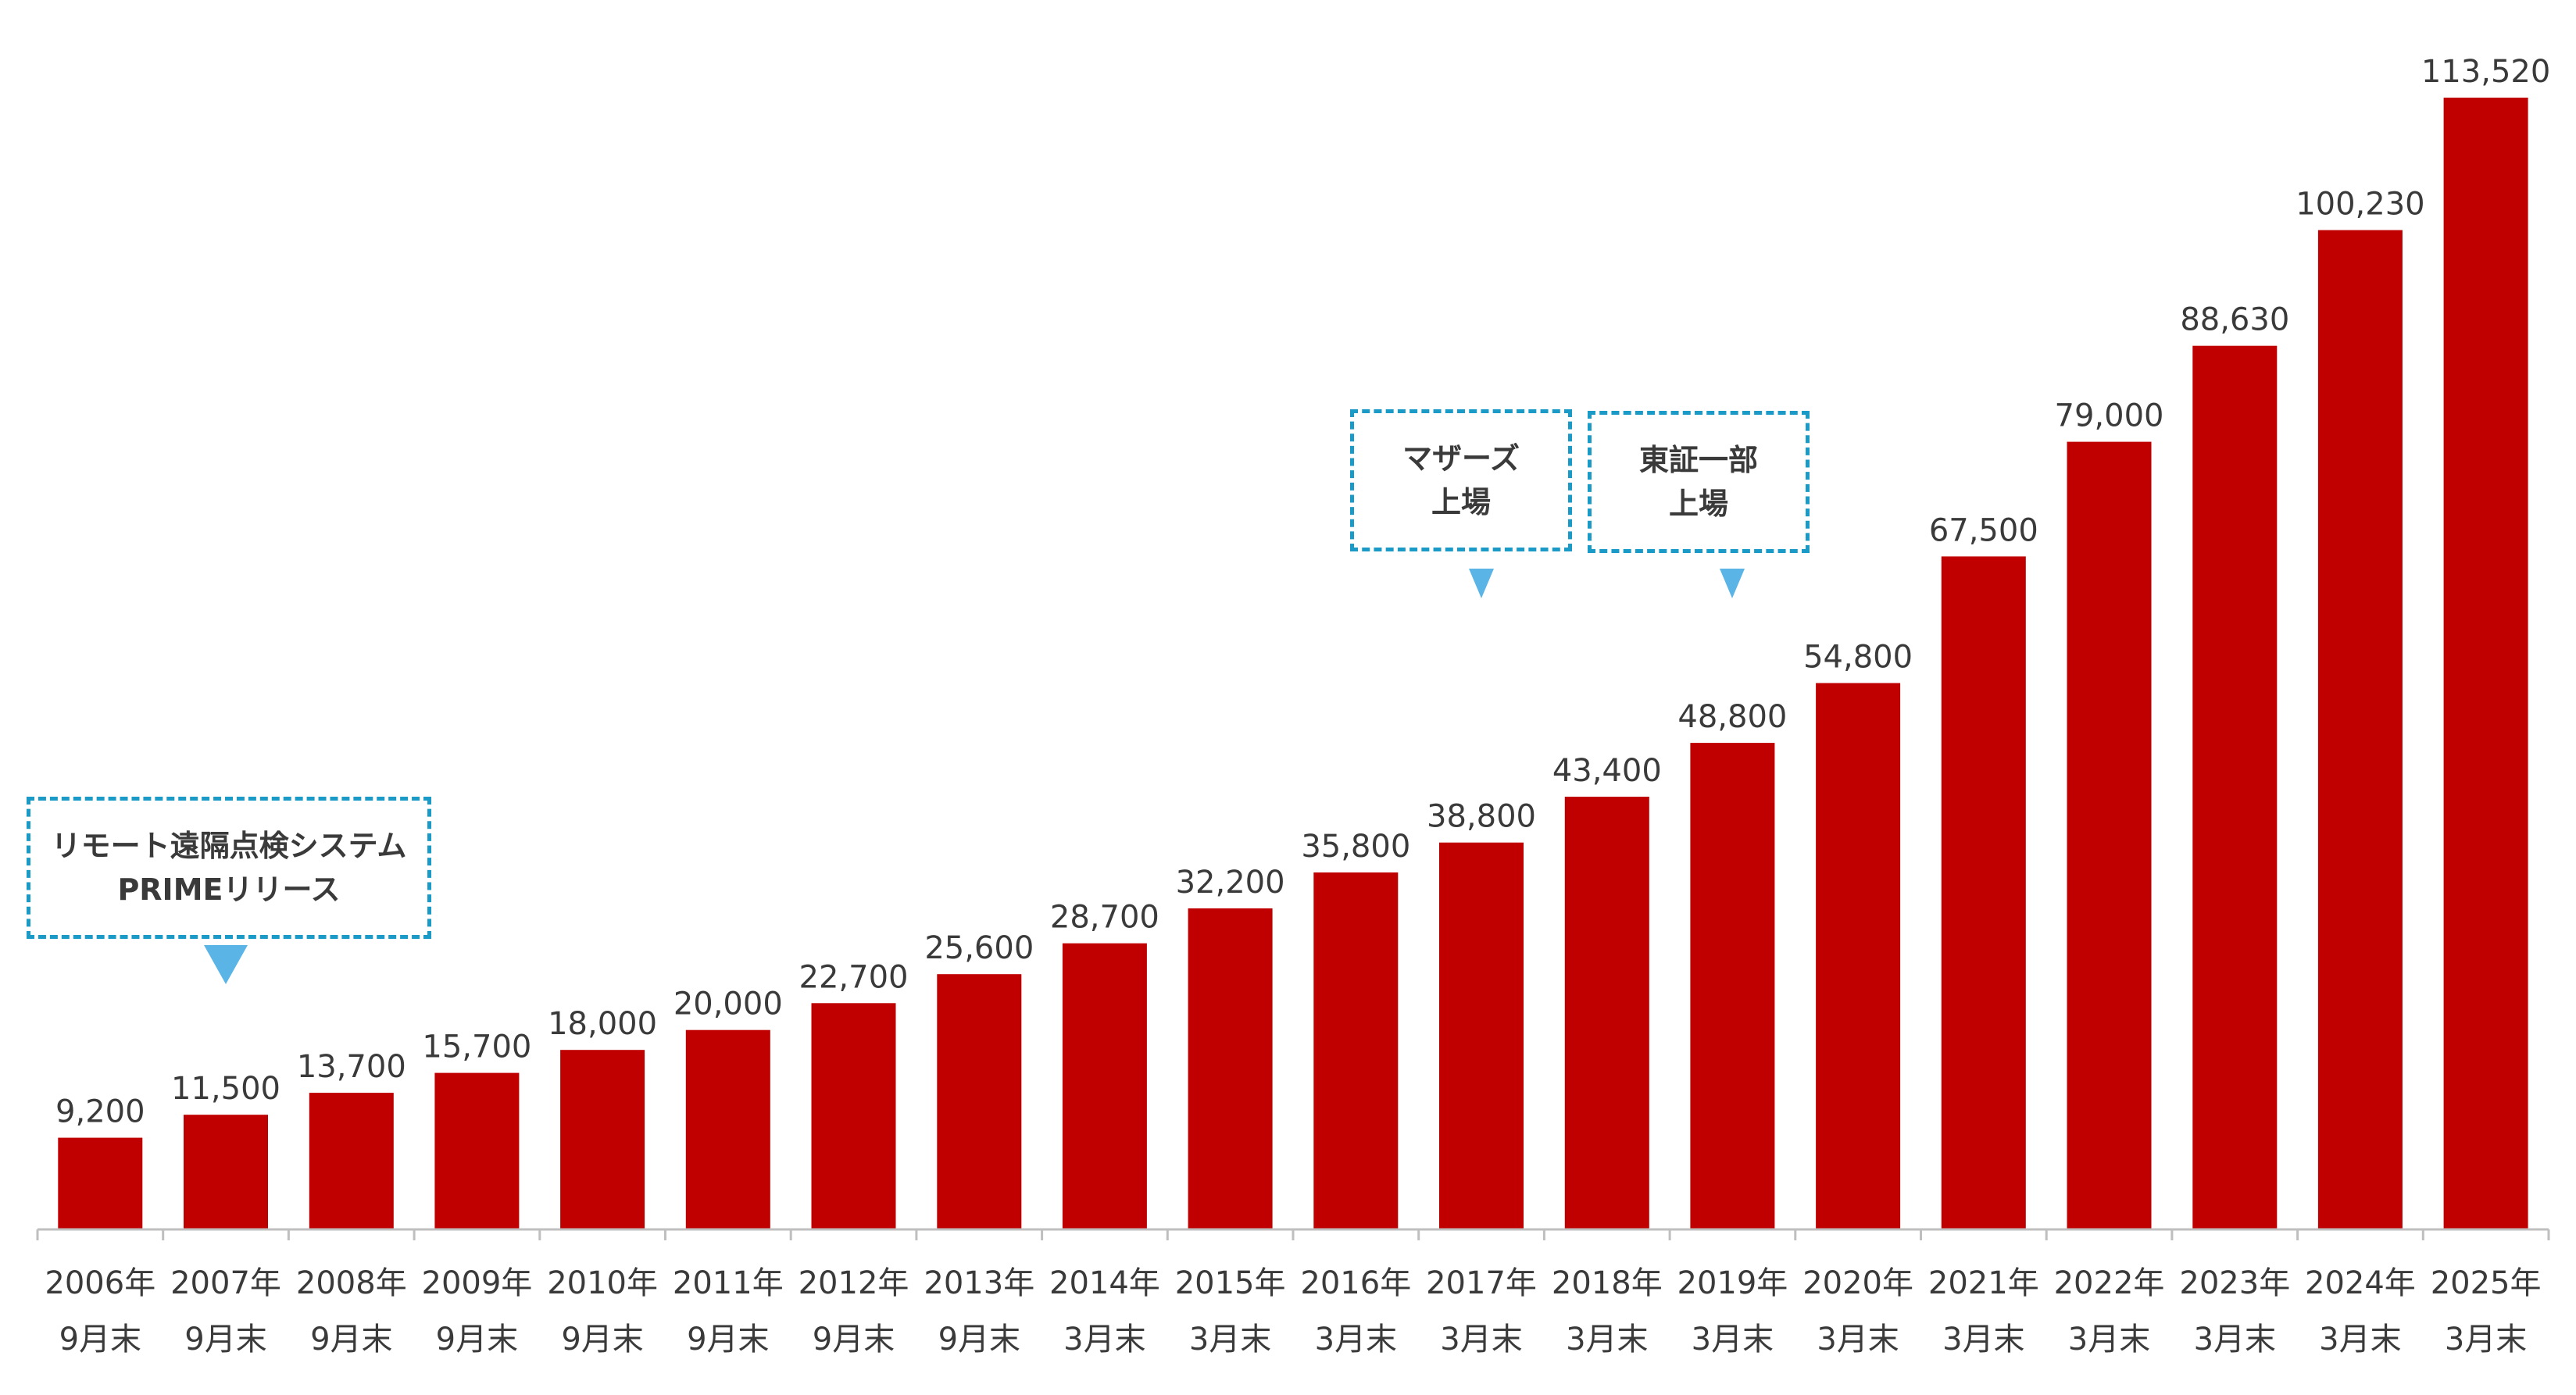  What do you see at coordinates (229, 868) in the screenshot?
I see `annotation-prime-release: リモート遠隔点検システム PRIMEリリース` at bounding box center [229, 868].